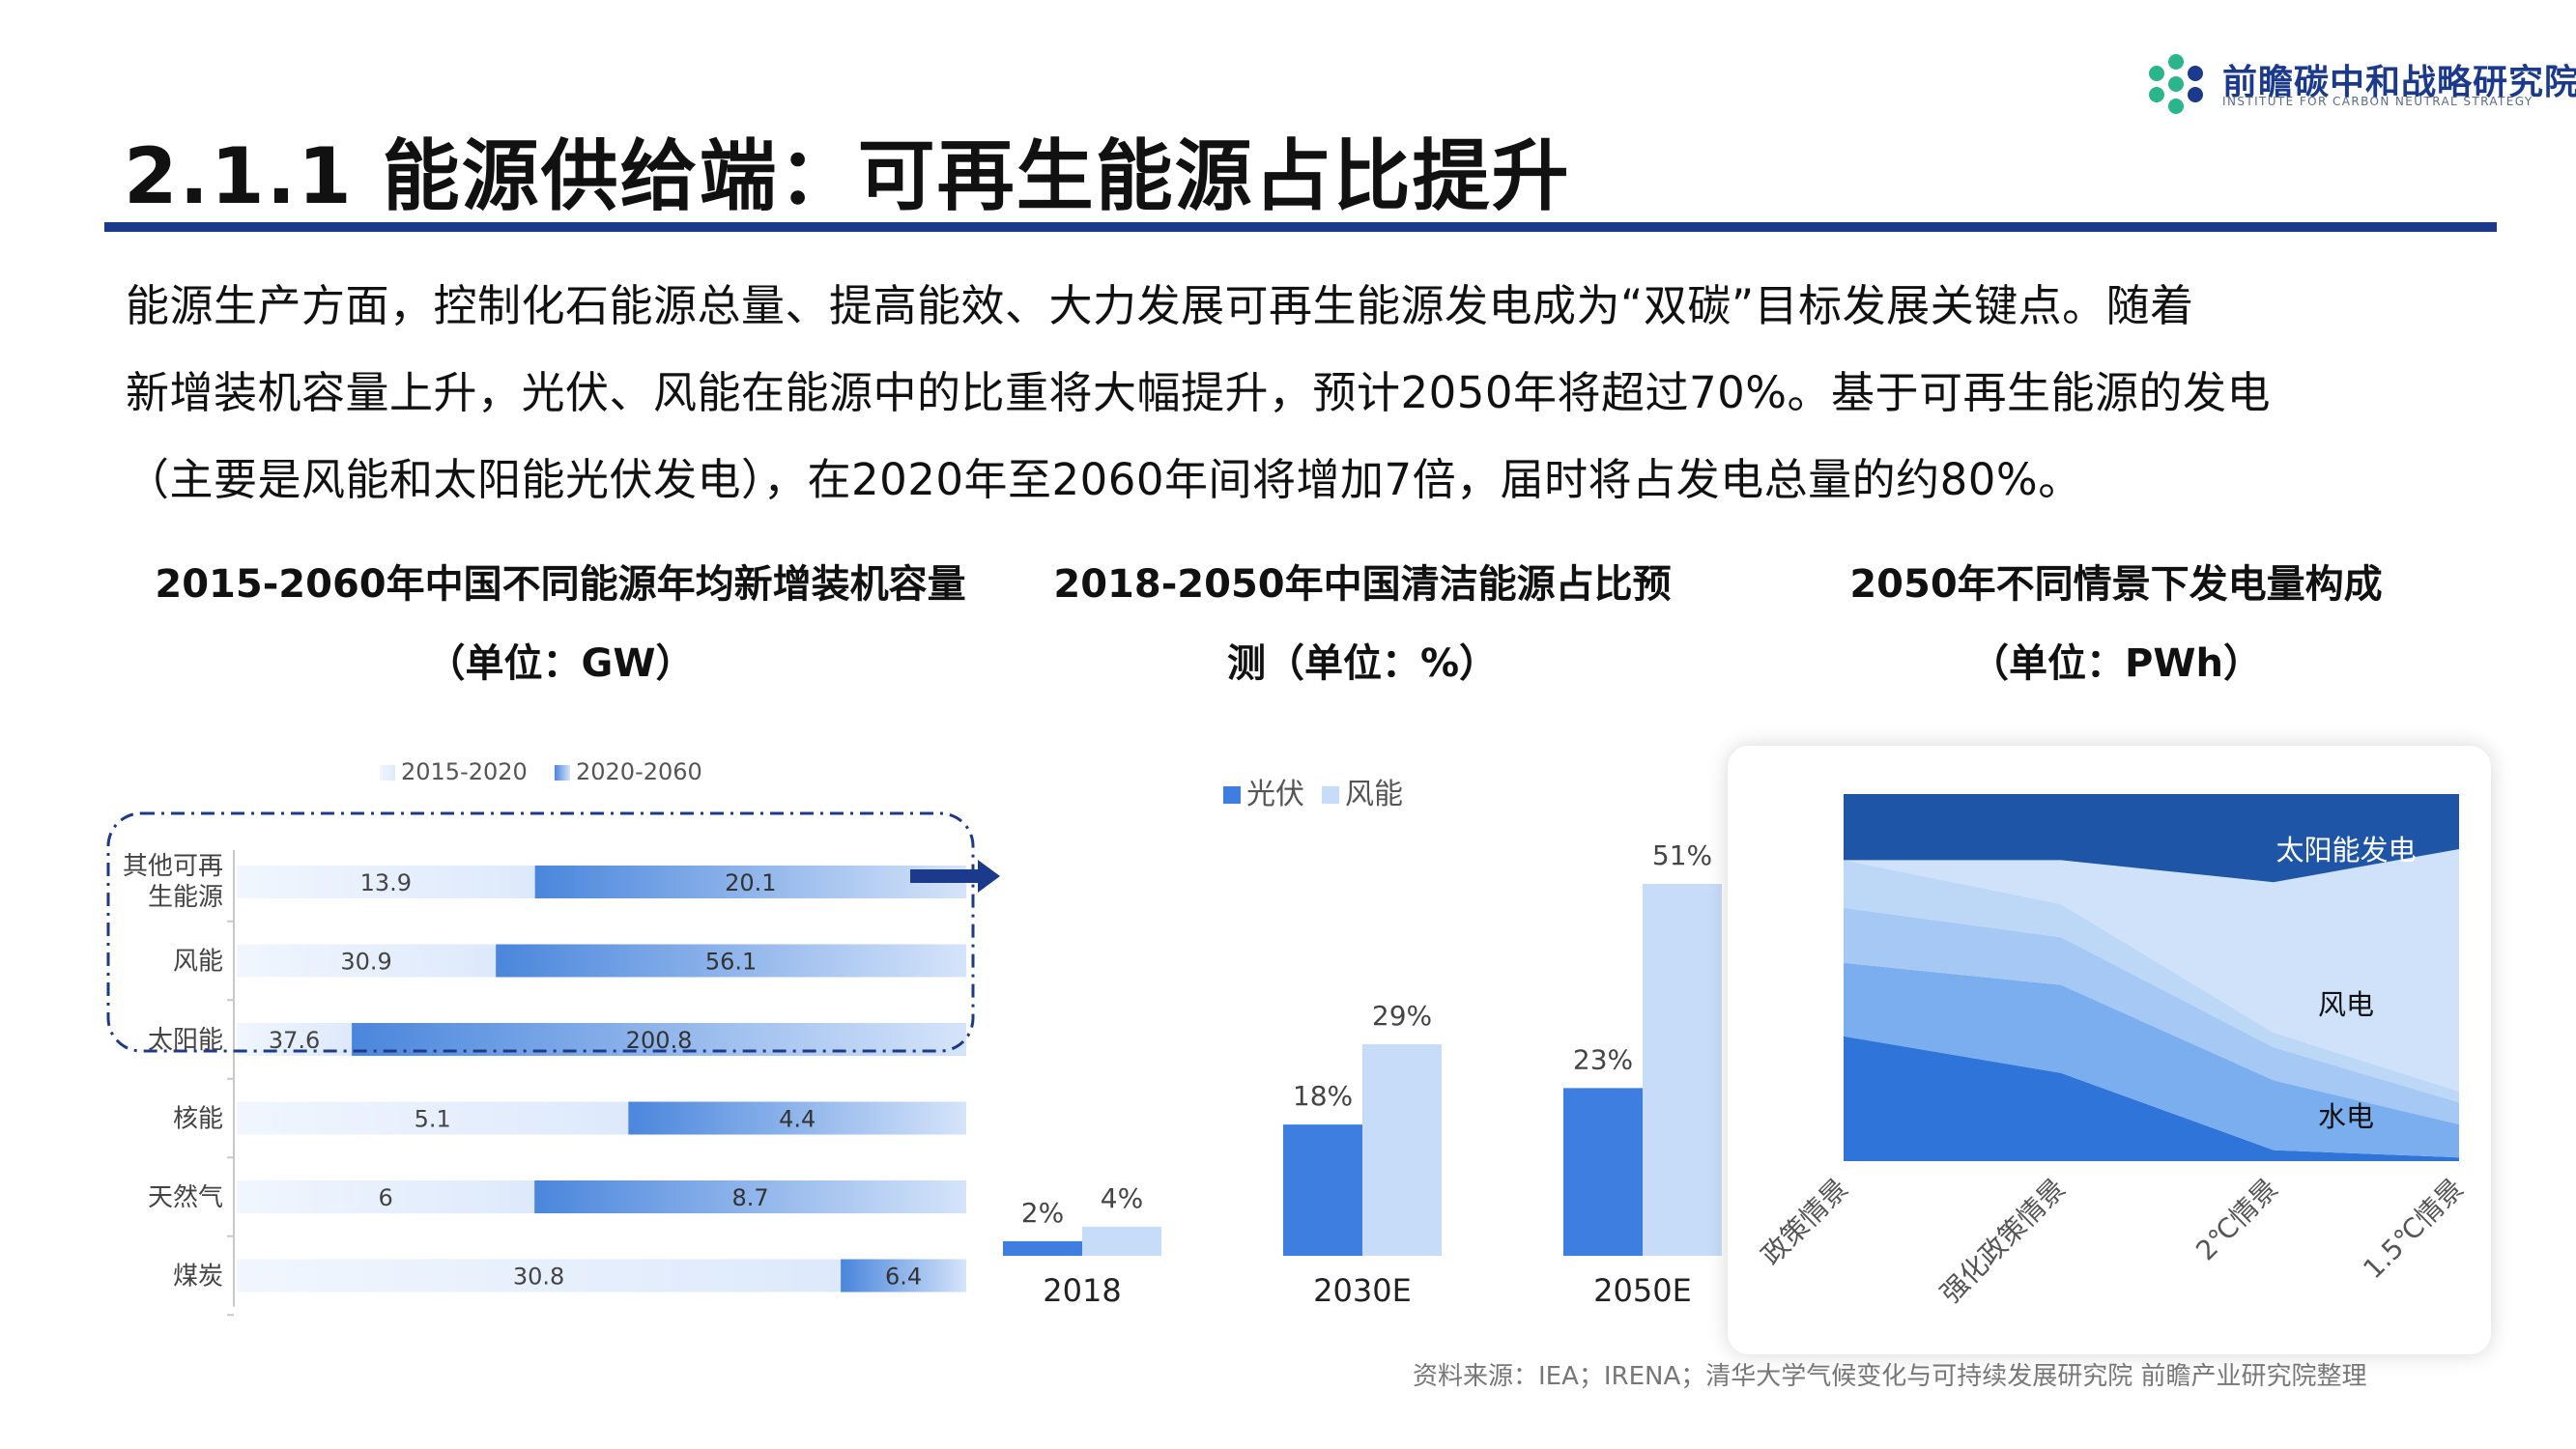 This screenshot has height=1449, width=2576. What do you see at coordinates (1643, 1290) in the screenshot?
I see `x-tick-label: 2050E` at bounding box center [1643, 1290].